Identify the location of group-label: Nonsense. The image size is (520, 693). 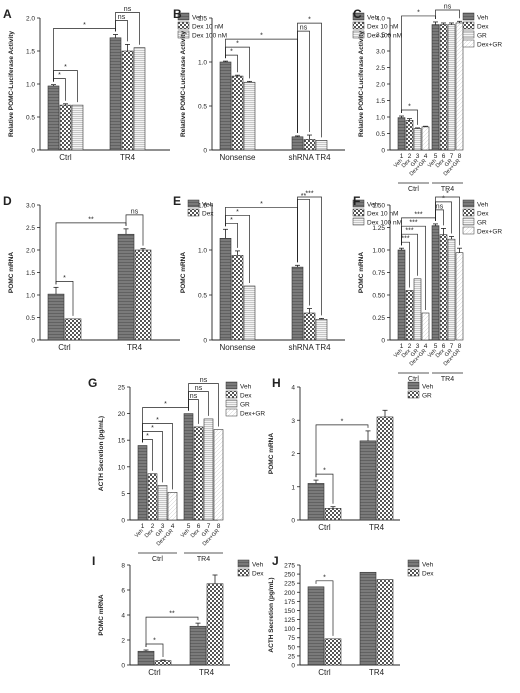
(237, 347).